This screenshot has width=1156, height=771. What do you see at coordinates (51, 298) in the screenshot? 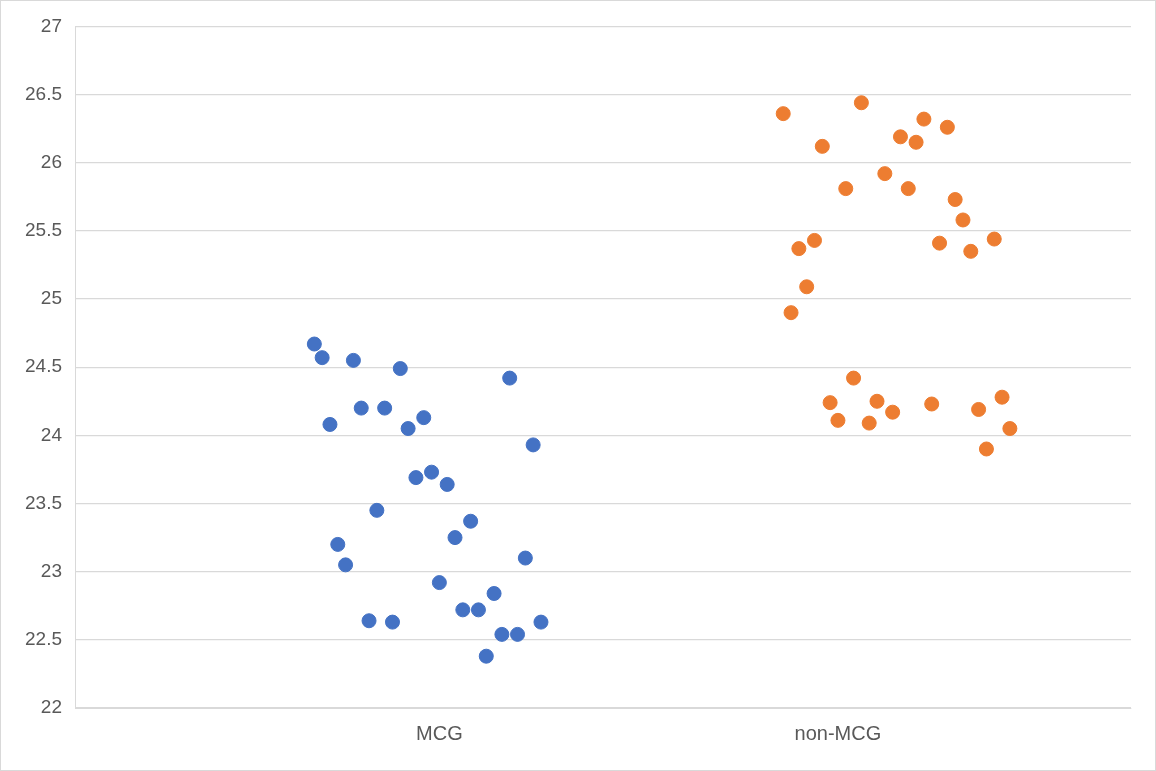
I see `y-tick-label: 25` at bounding box center [51, 298].